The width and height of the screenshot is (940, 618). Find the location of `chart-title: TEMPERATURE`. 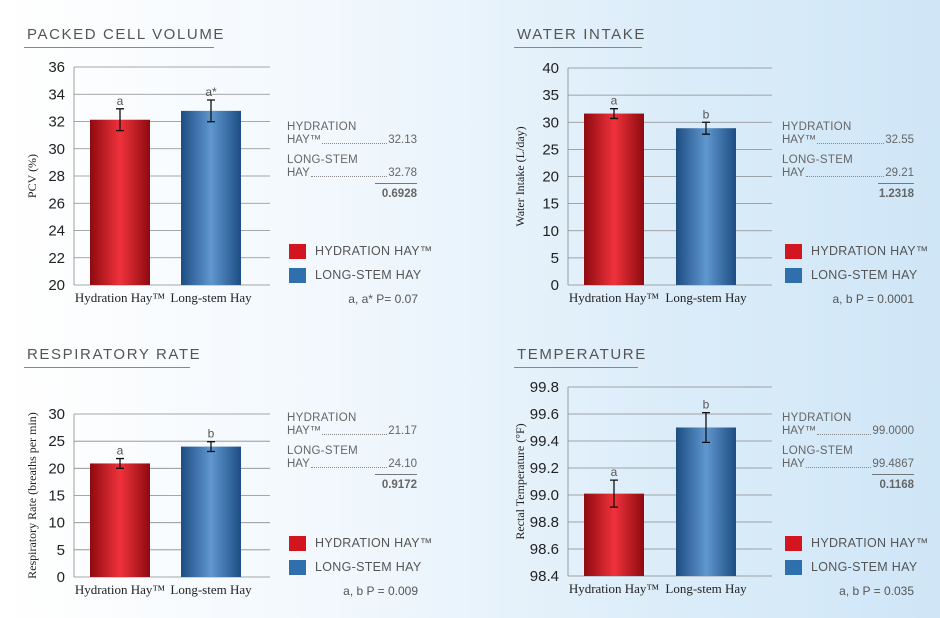

chart-title: TEMPERATURE is located at coordinates (582, 354).